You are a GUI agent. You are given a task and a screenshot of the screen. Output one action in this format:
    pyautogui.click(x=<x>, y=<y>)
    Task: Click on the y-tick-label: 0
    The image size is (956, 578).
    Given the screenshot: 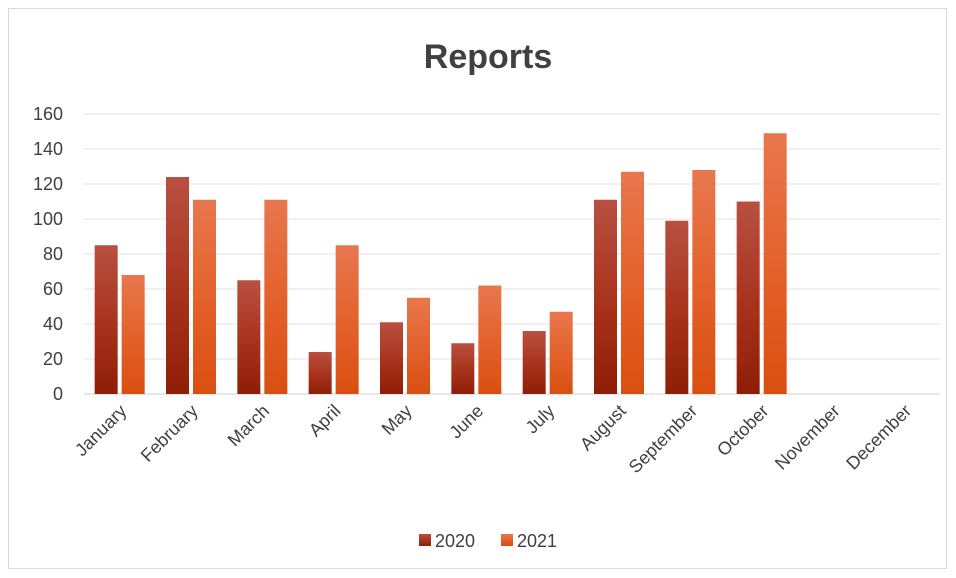 What is the action you would take?
    pyautogui.click(x=58, y=394)
    